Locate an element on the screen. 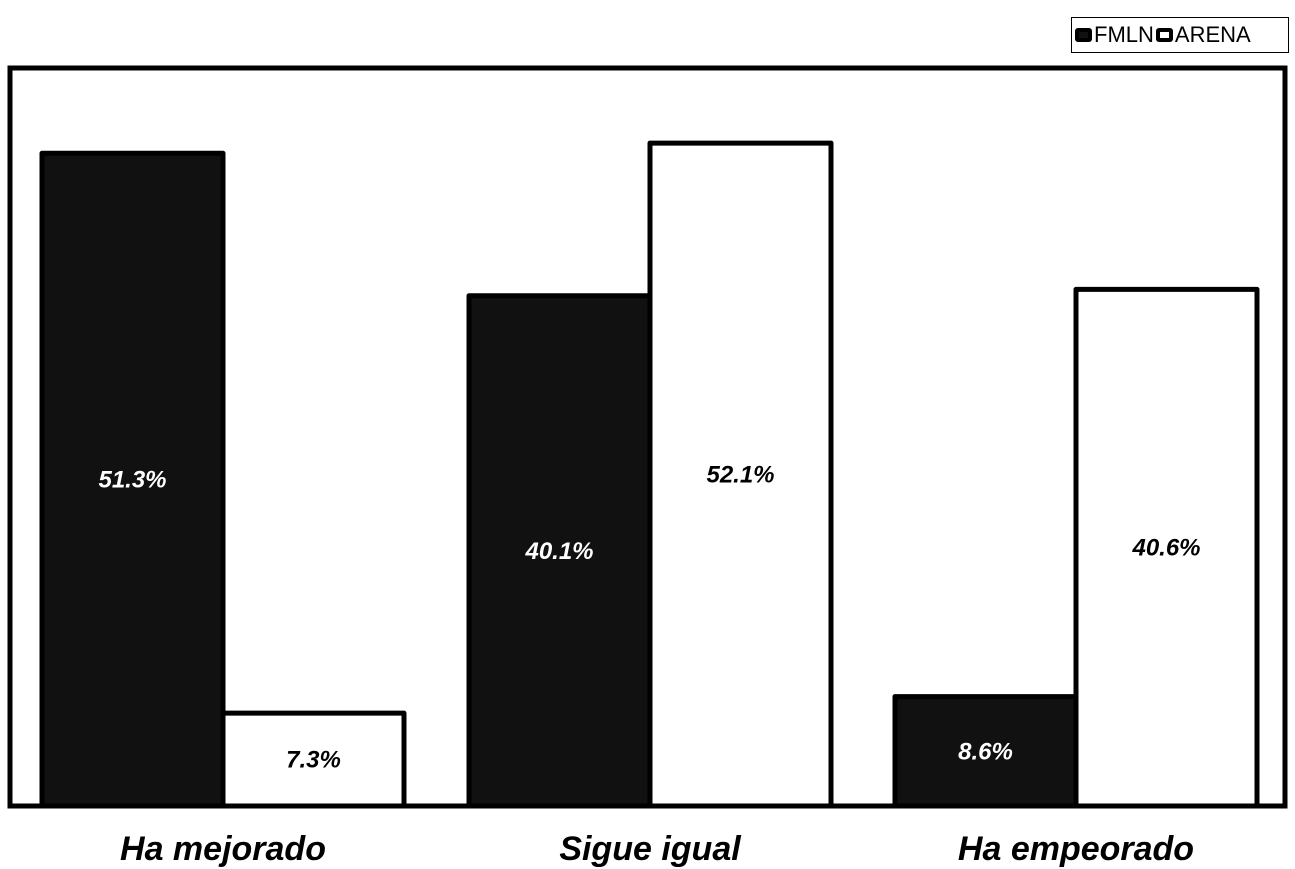  chart-legend: FMLN ARENA is located at coordinates (1180, 35).